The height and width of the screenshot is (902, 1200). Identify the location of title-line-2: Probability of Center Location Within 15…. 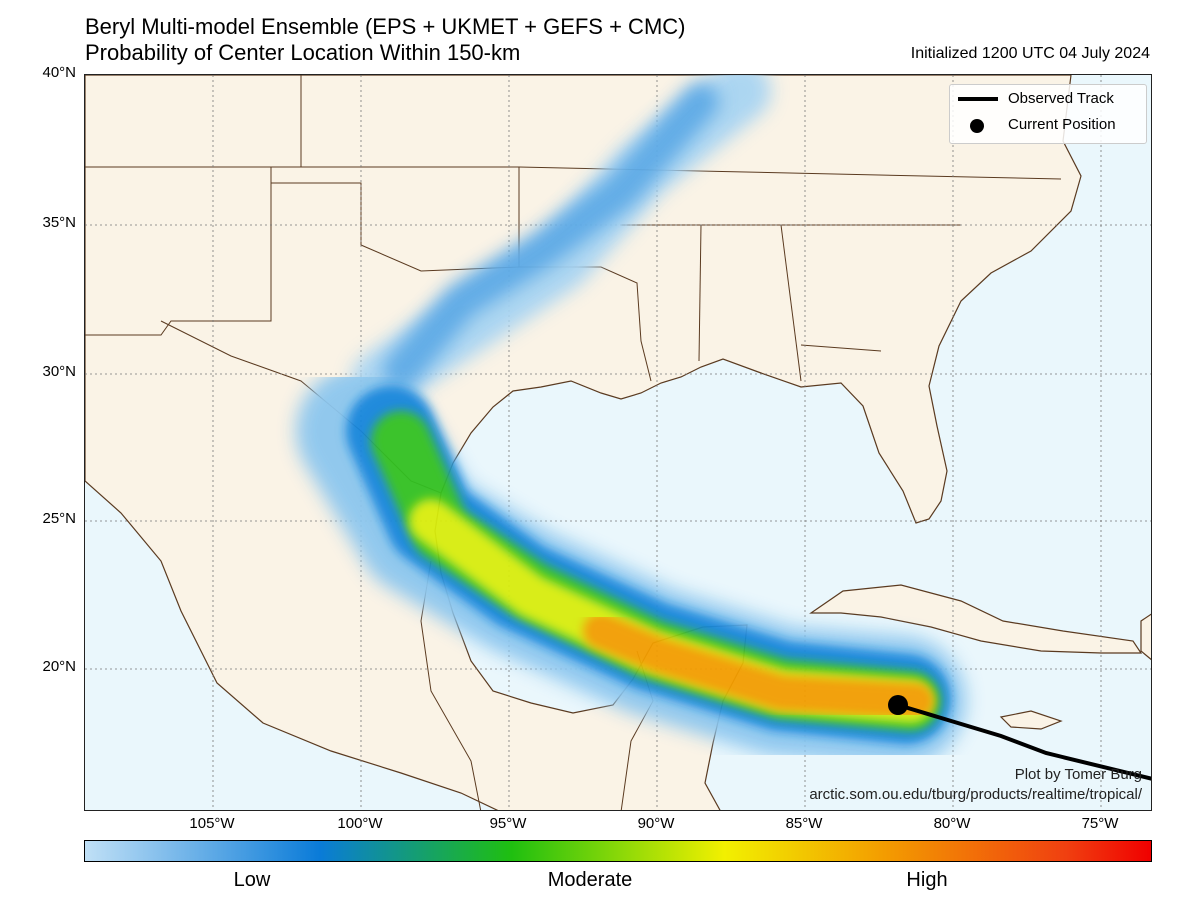
(303, 52).